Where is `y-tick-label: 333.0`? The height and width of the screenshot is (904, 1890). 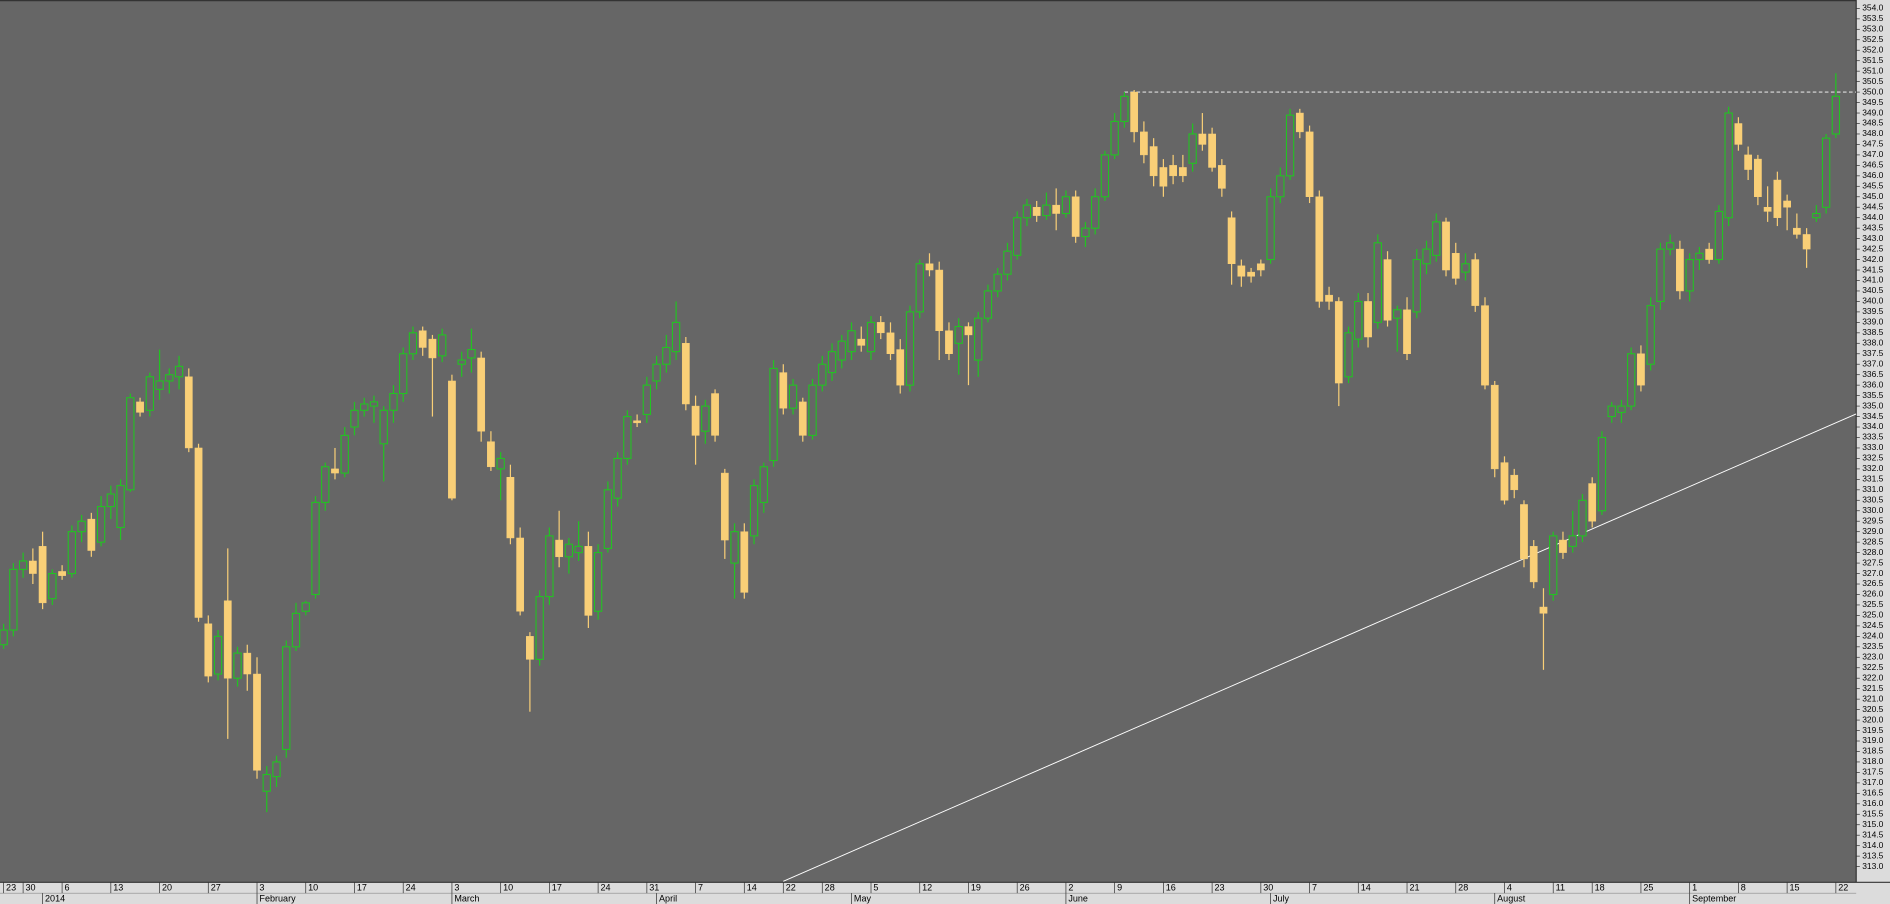
y-tick-label: 333.0 is located at coordinates (1872, 447).